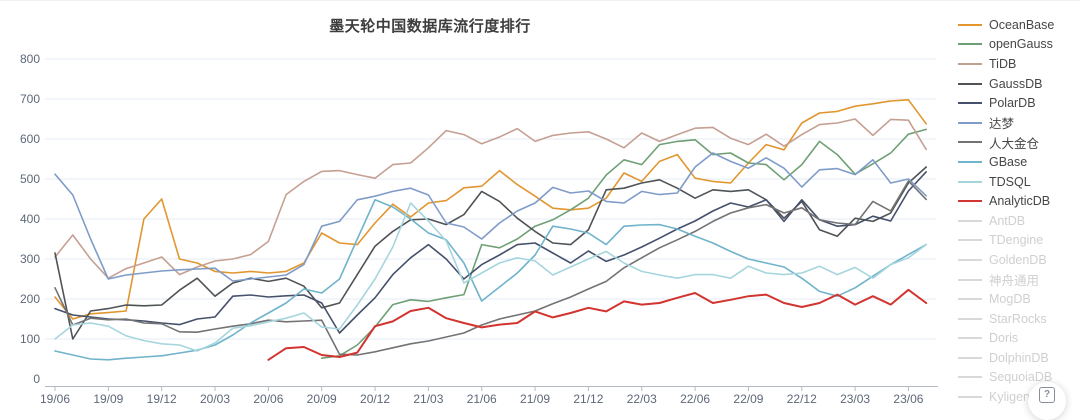  I want to click on x-axis-tick-label: 20/06, so click(268, 399).